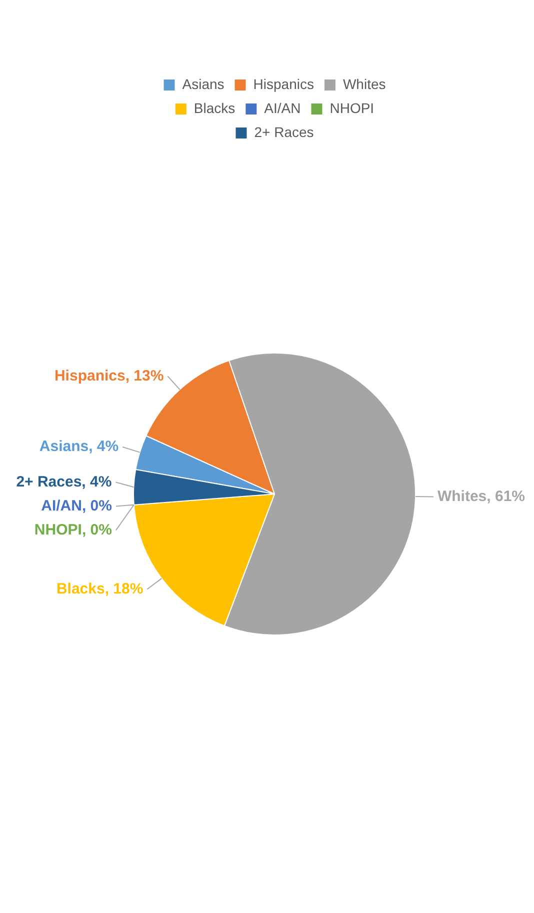 This screenshot has height=913, width=534. I want to click on text: AI/AN, 0%, so click(76, 505).